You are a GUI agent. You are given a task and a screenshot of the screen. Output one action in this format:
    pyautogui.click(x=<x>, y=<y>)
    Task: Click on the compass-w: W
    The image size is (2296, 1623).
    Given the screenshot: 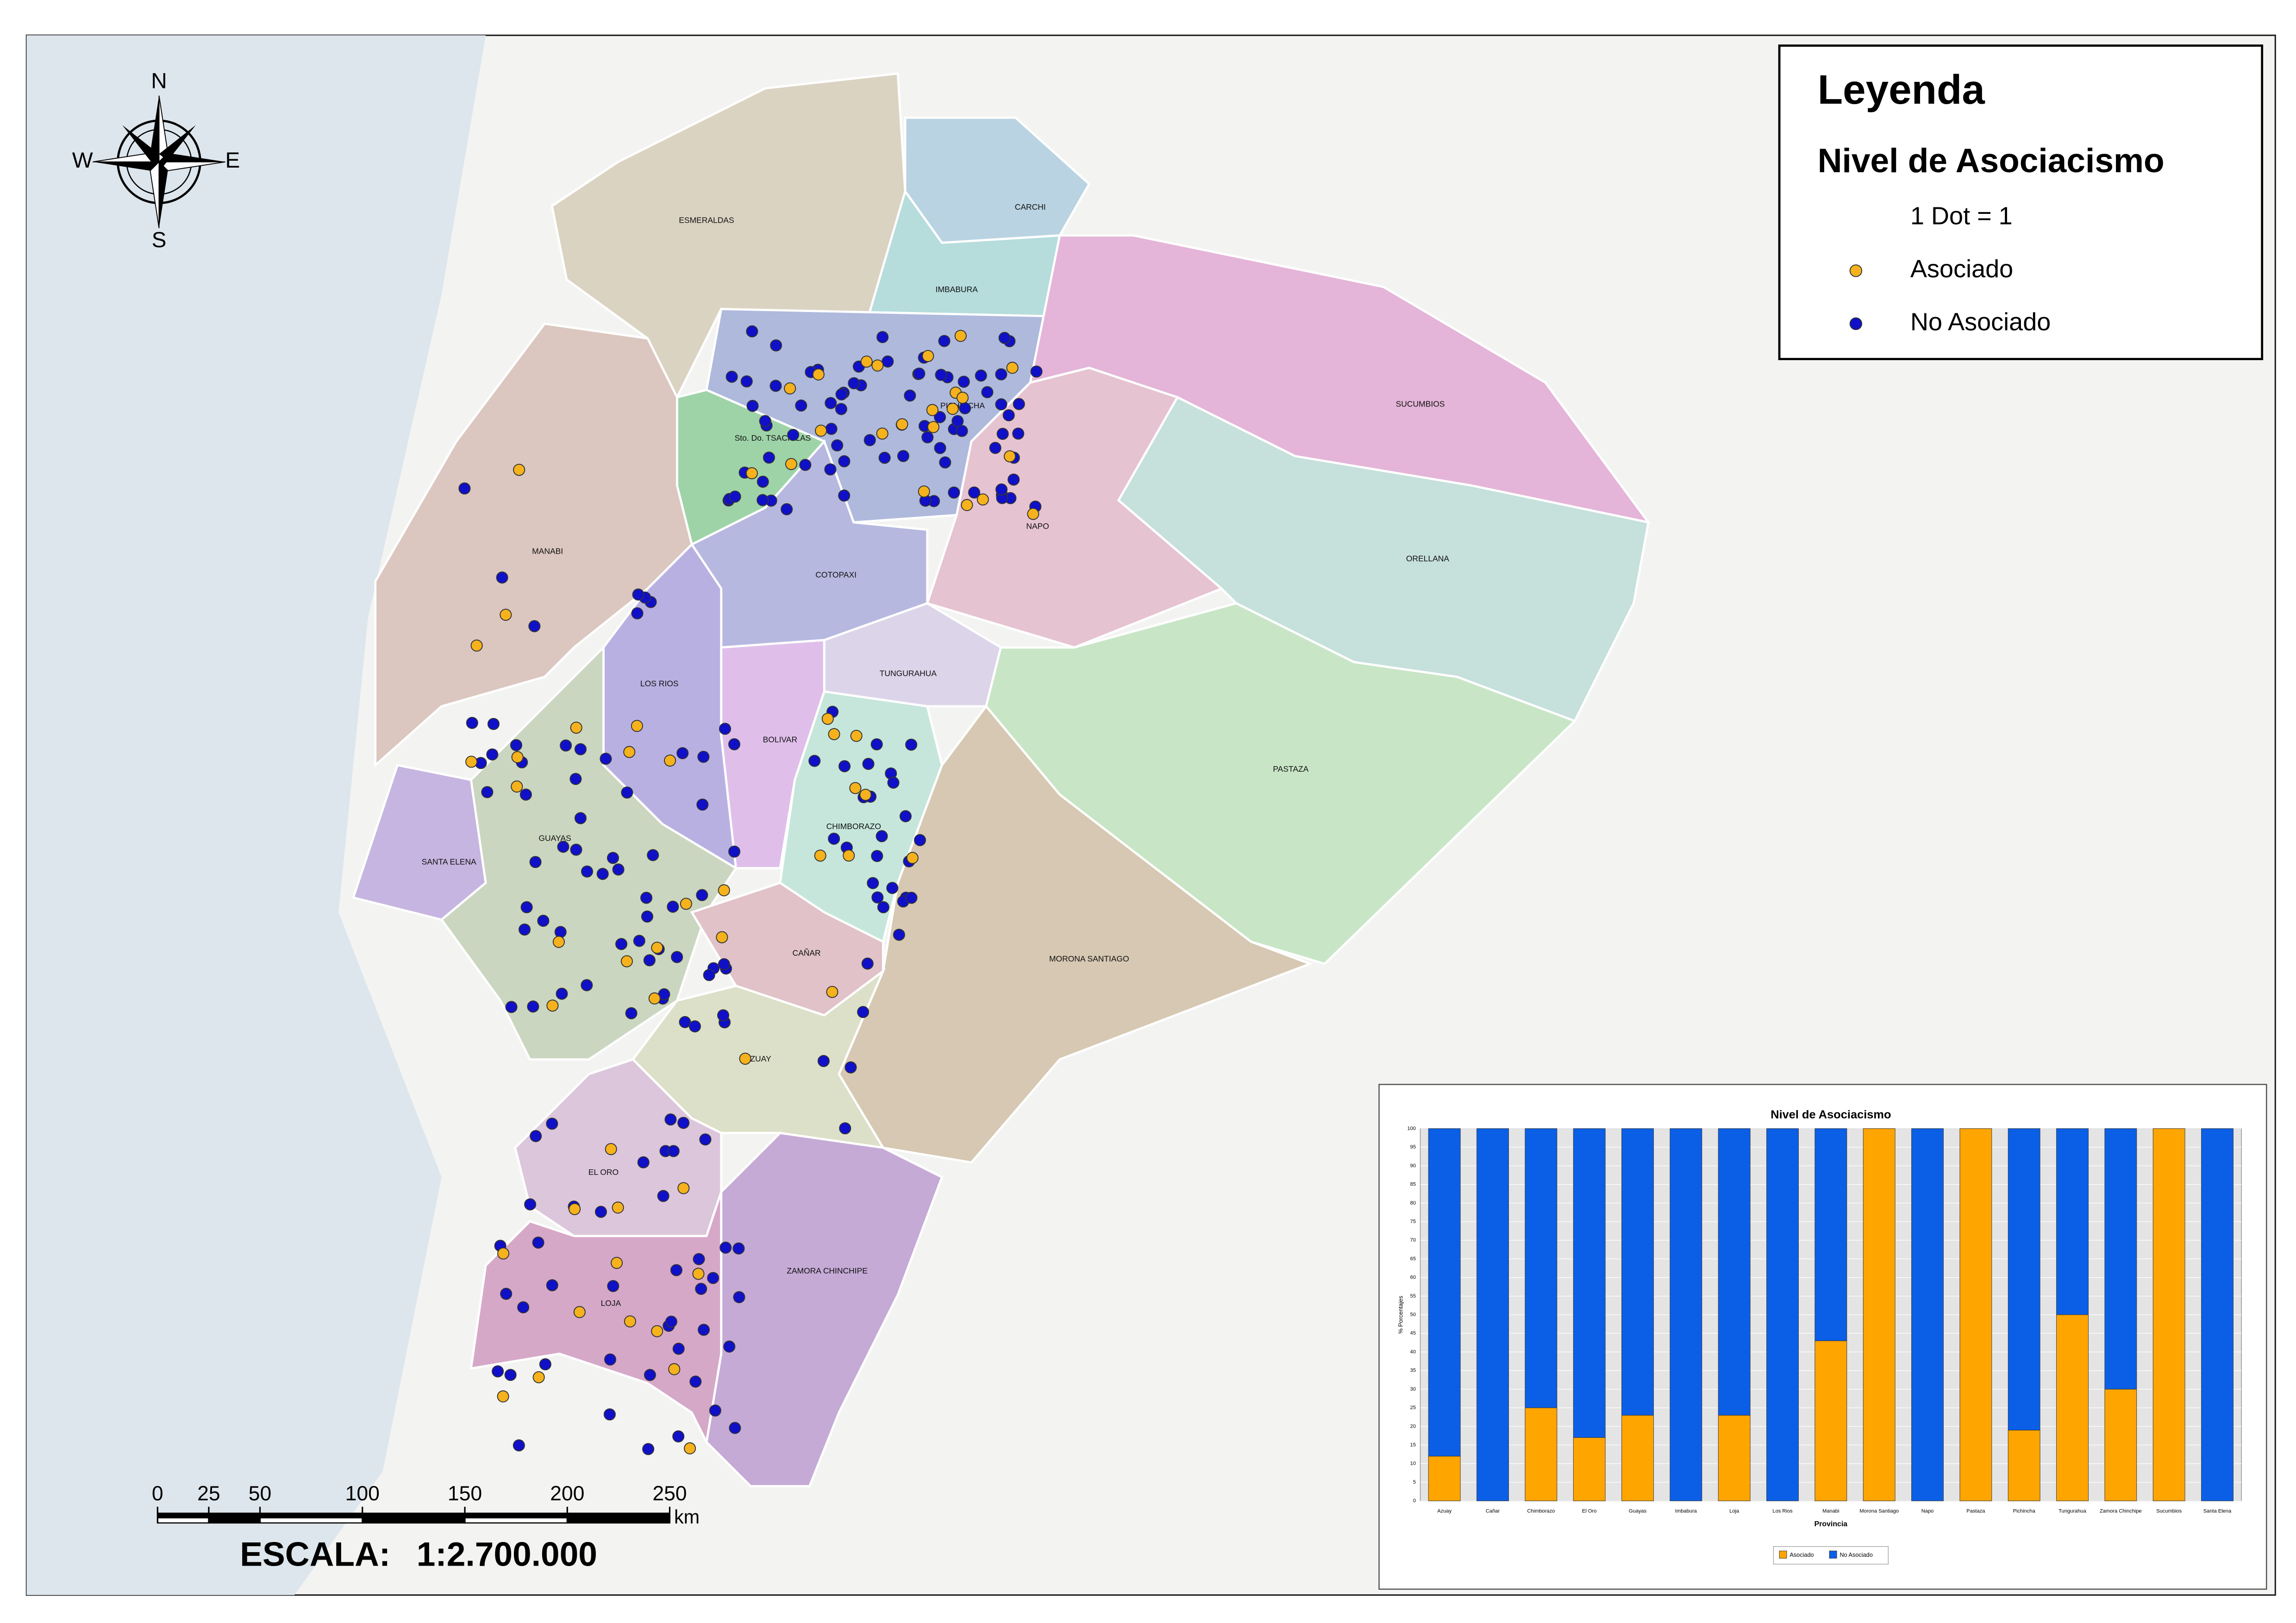 What is the action you would take?
    pyautogui.click(x=82, y=160)
    